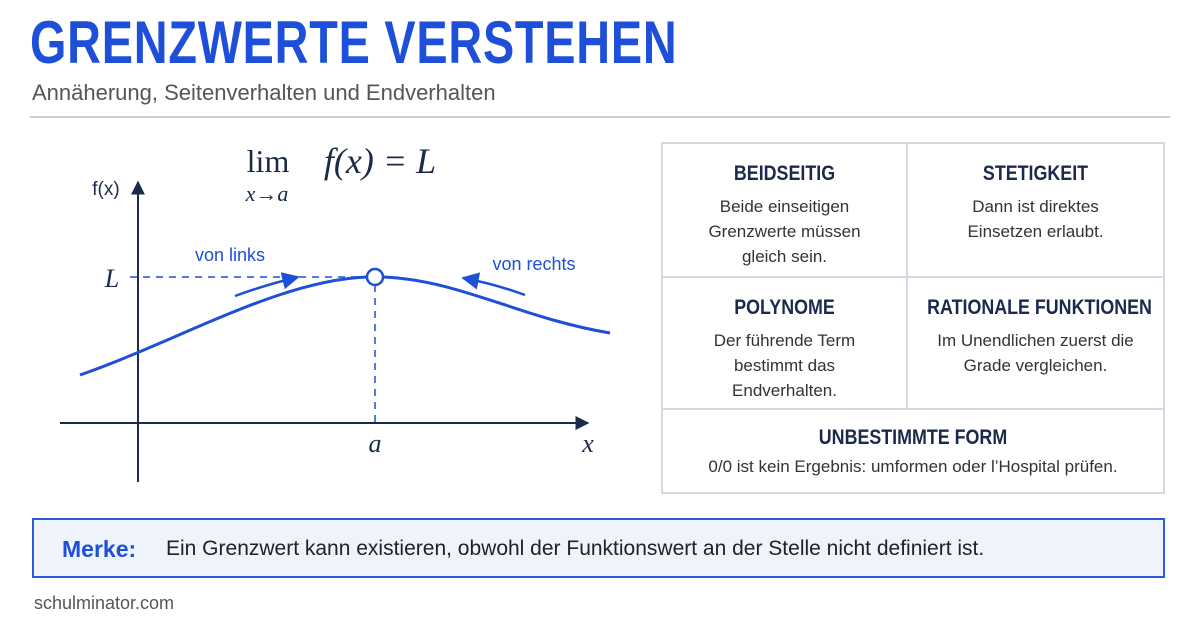 Image resolution: width=1200 pixels, height=630 pixels. Describe the element at coordinates (345, 326) in the screenshot. I see `curve` at that location.